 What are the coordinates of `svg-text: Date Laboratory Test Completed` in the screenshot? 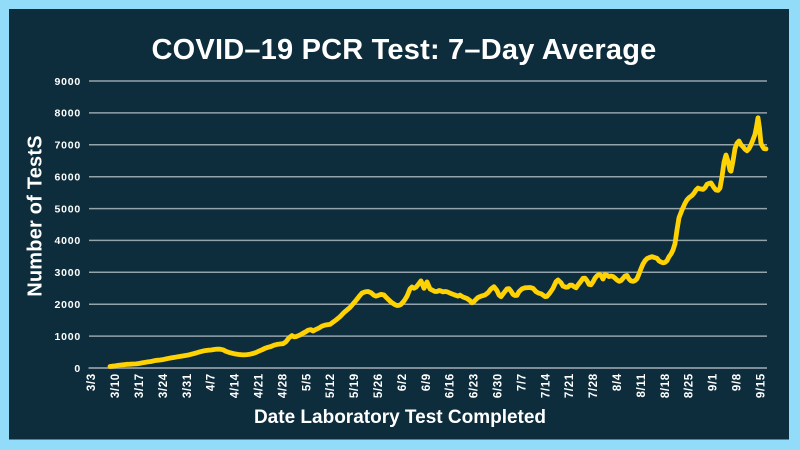 It's located at (400, 417).